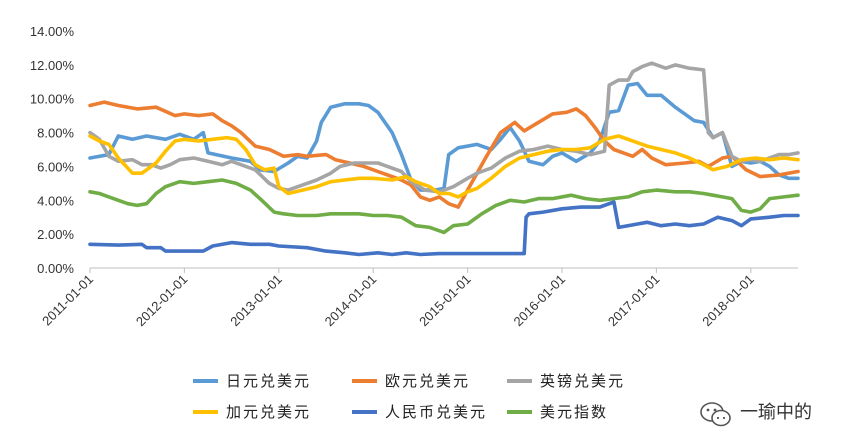  What do you see at coordinates (445, 301) in the screenshot?
I see `x-tick-label: 2015-01-01` at bounding box center [445, 301].